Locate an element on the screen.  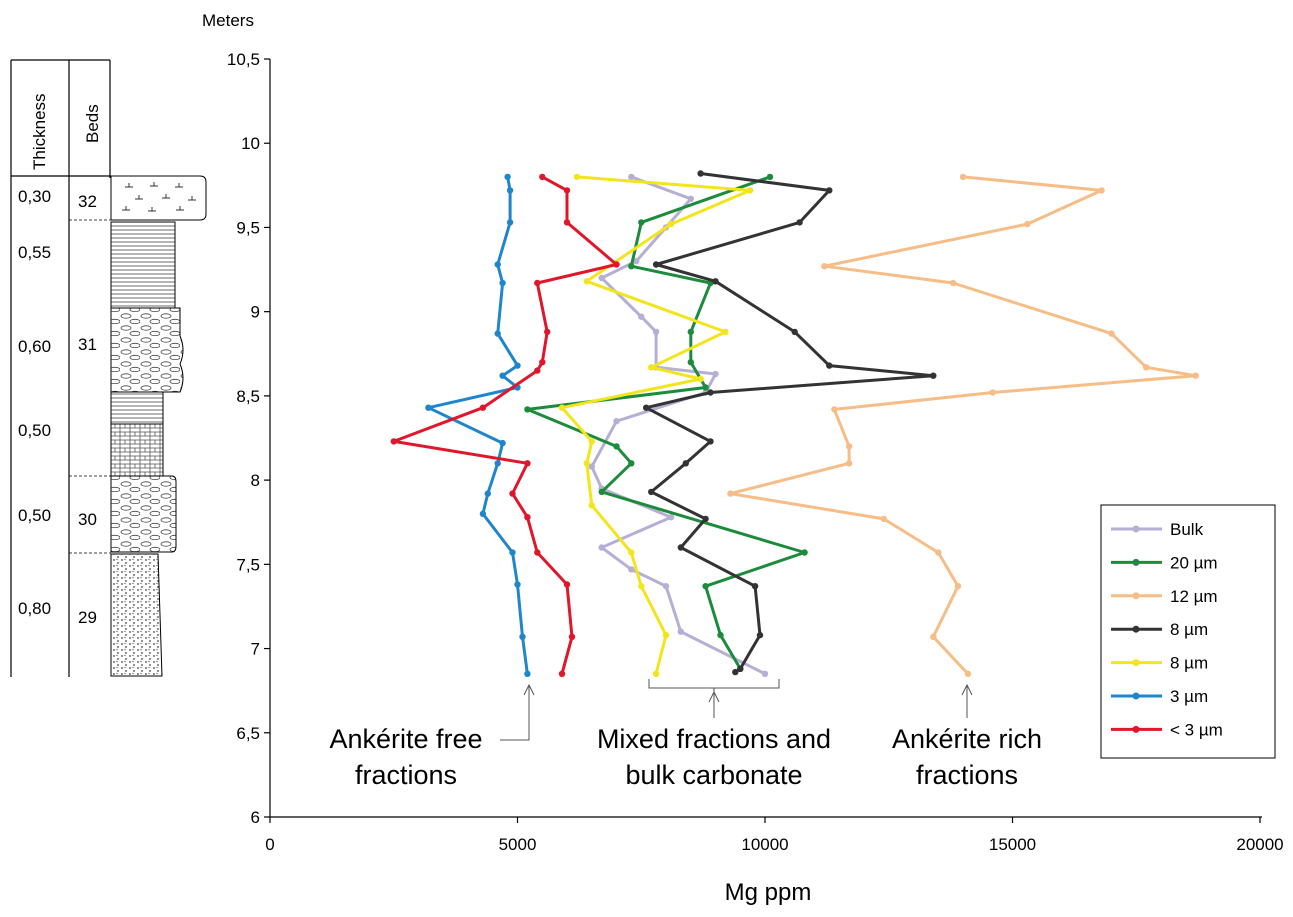
annotation-mixed-bracket is located at coordinates (714, 698).